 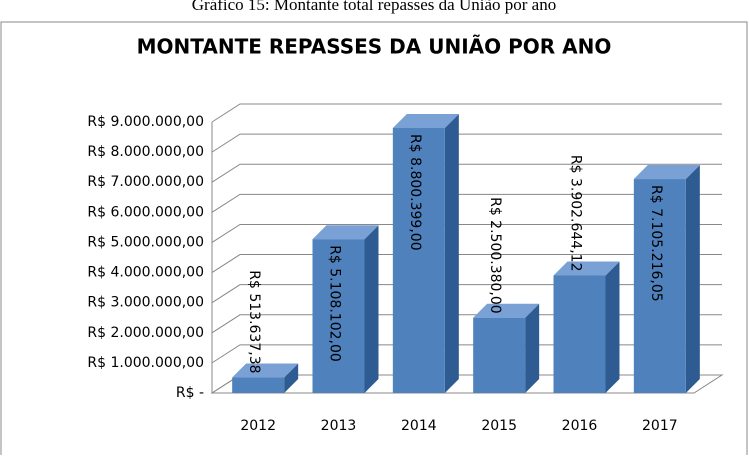 I want to click on x-tick-label: 2012, so click(x=258, y=426).